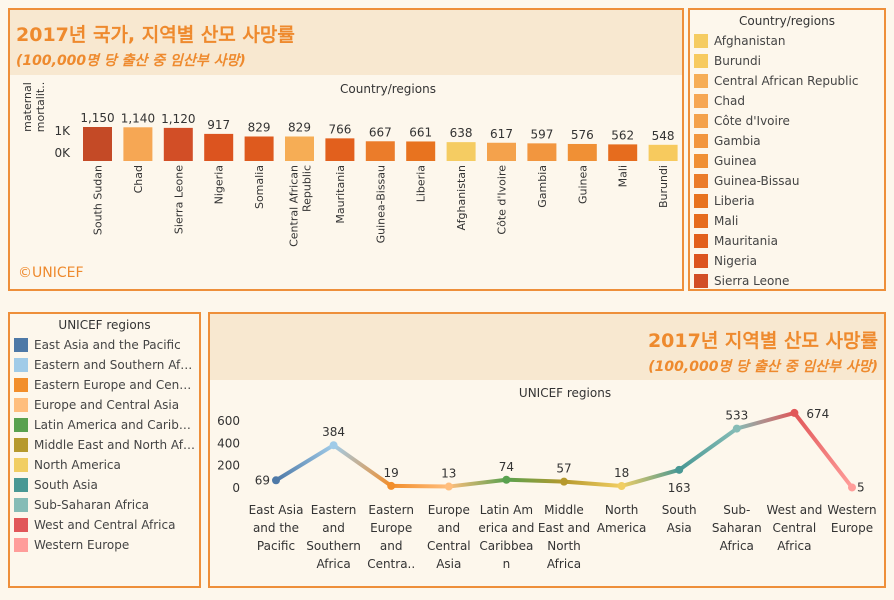 This screenshot has width=894, height=600. I want to click on region-legend-item: East Asia and the Pacific, so click(104, 345).